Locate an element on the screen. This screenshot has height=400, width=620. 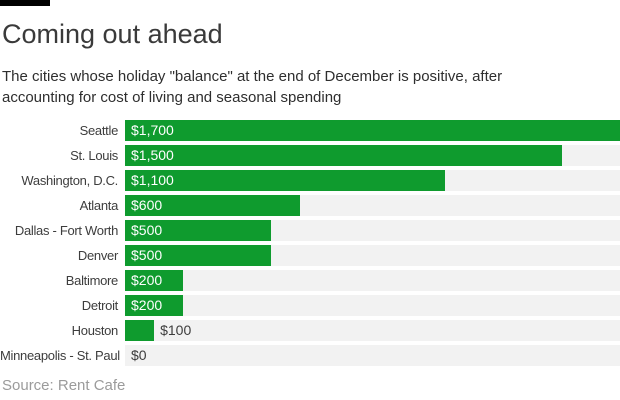
category-label: Atlanta is located at coordinates (99, 205).